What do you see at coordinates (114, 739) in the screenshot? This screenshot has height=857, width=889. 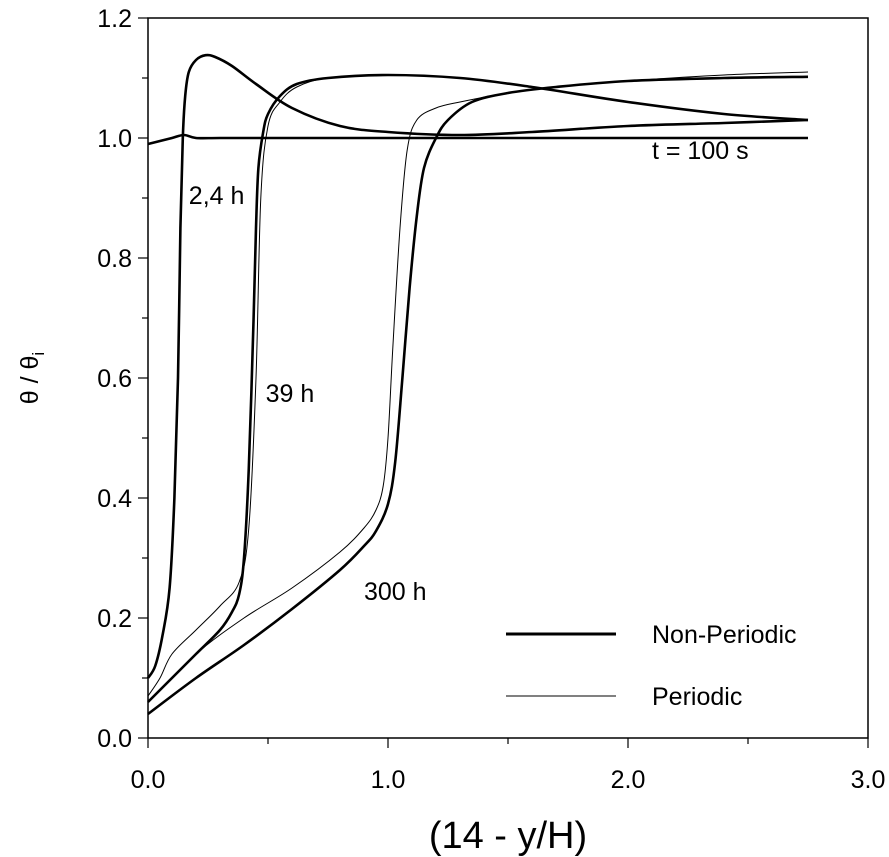 I see `y-tick-label: 0.0` at bounding box center [114, 739].